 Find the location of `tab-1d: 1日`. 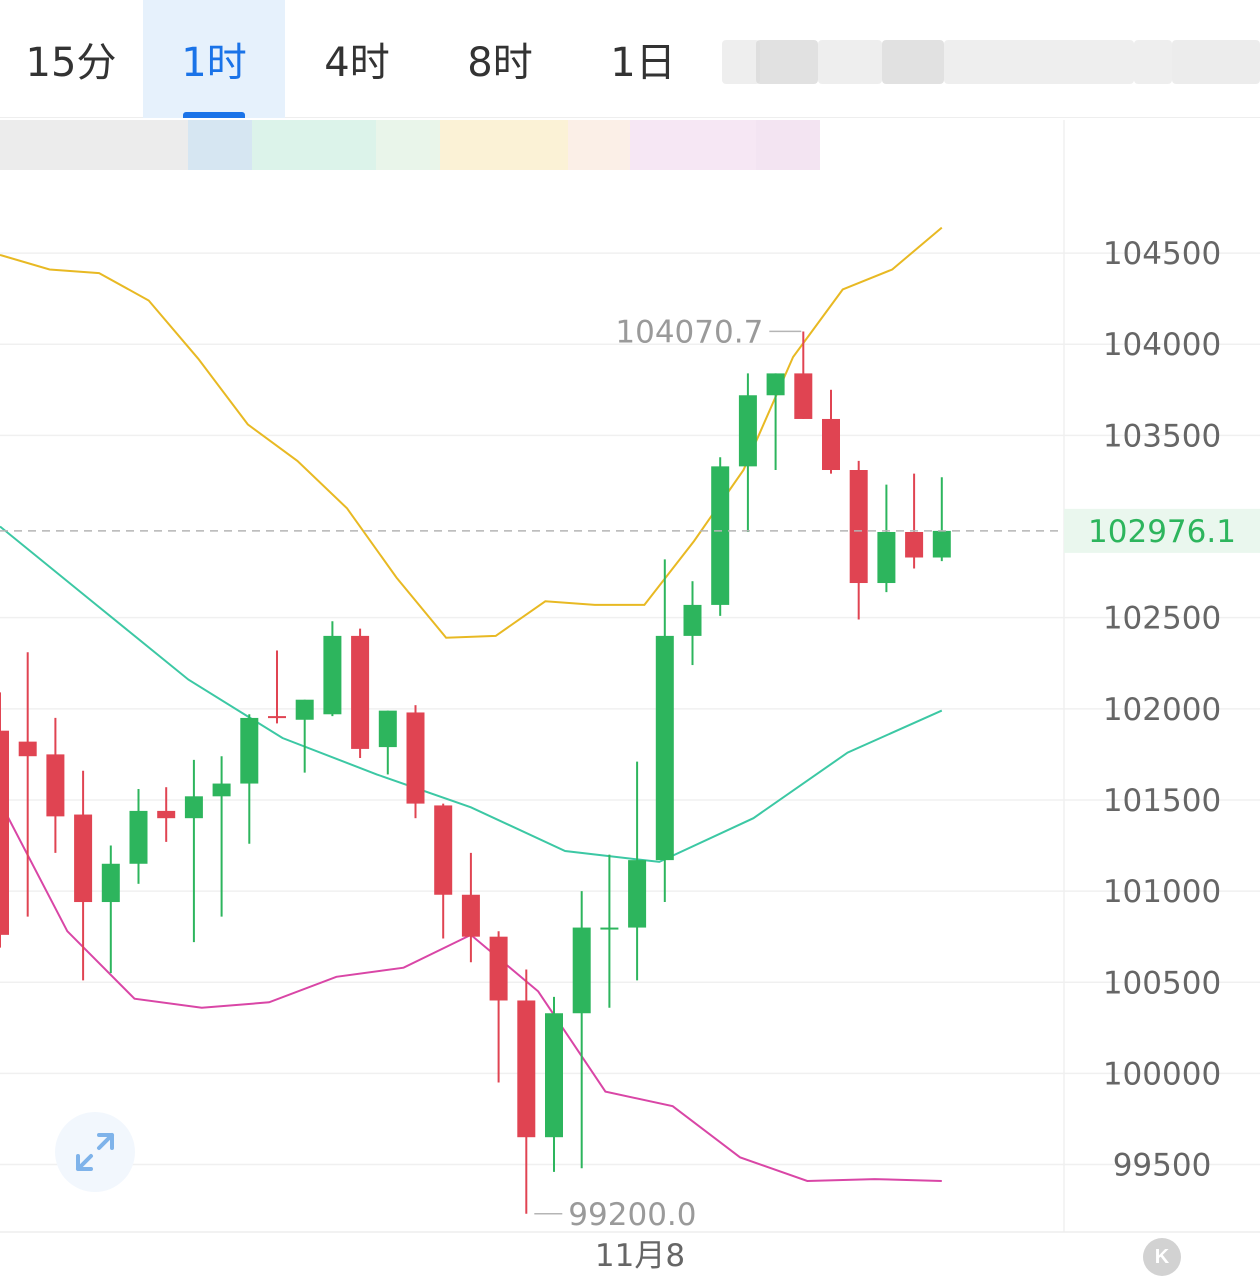

tab-1d: 1日 is located at coordinates (643, 59).